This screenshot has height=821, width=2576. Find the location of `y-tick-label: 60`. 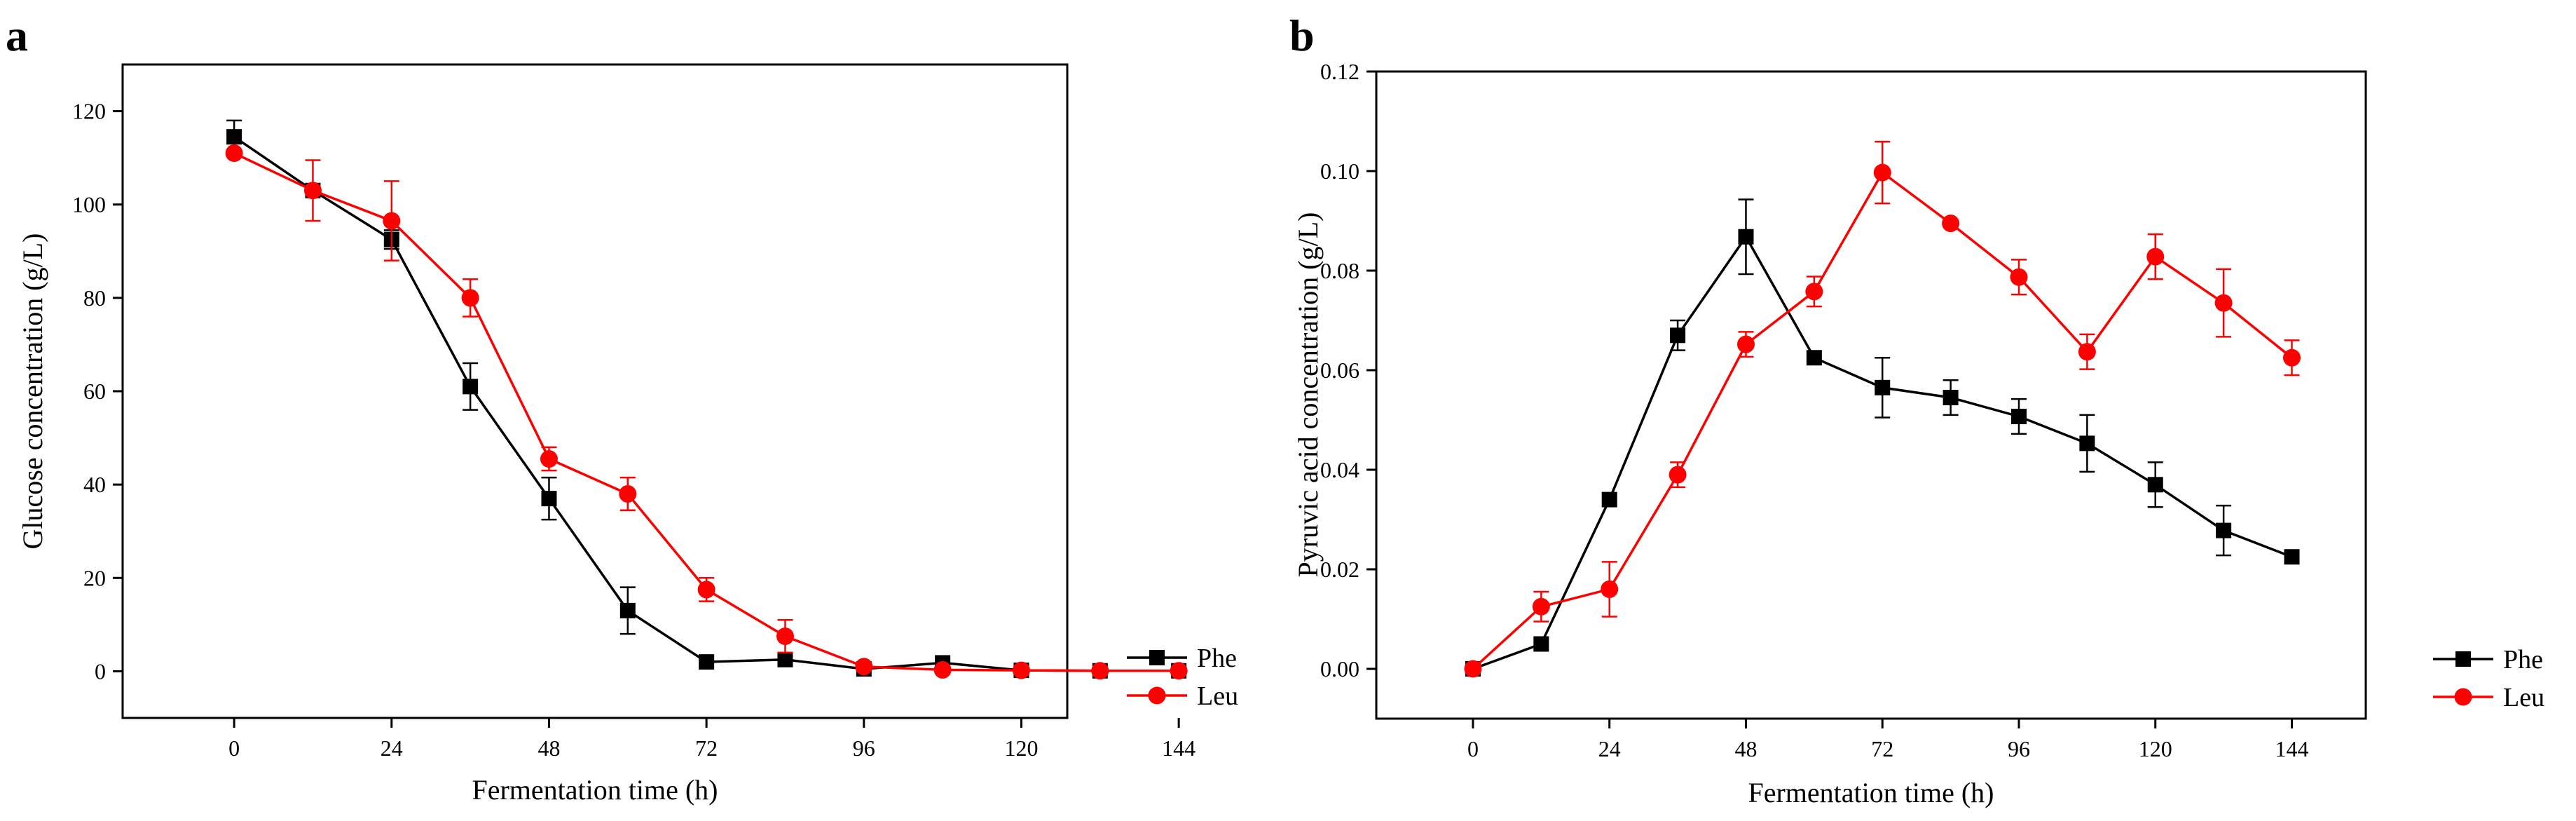

y-tick-label: 60 is located at coordinates (94, 391).